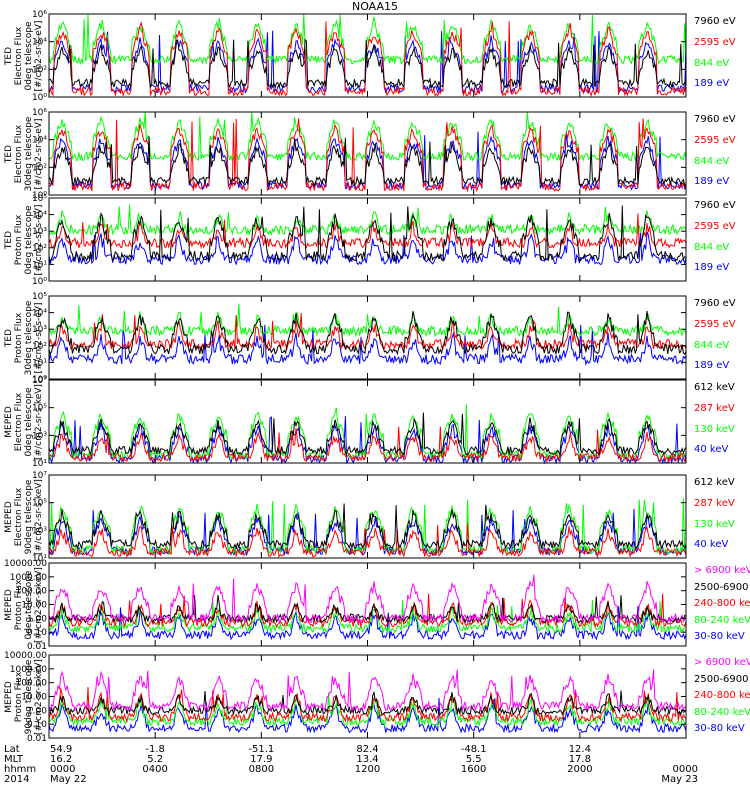 The width and height of the screenshot is (750, 800). I want to click on x-axis-row-name: hhmm, so click(20, 769).